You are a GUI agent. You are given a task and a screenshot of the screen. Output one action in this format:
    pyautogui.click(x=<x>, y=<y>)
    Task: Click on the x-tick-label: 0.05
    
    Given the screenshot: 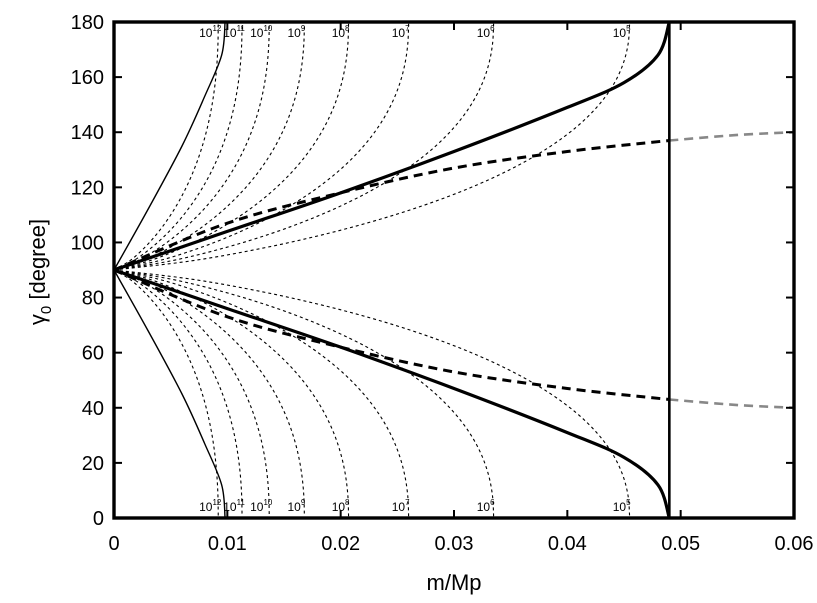 What is the action you would take?
    pyautogui.click(x=680, y=544)
    